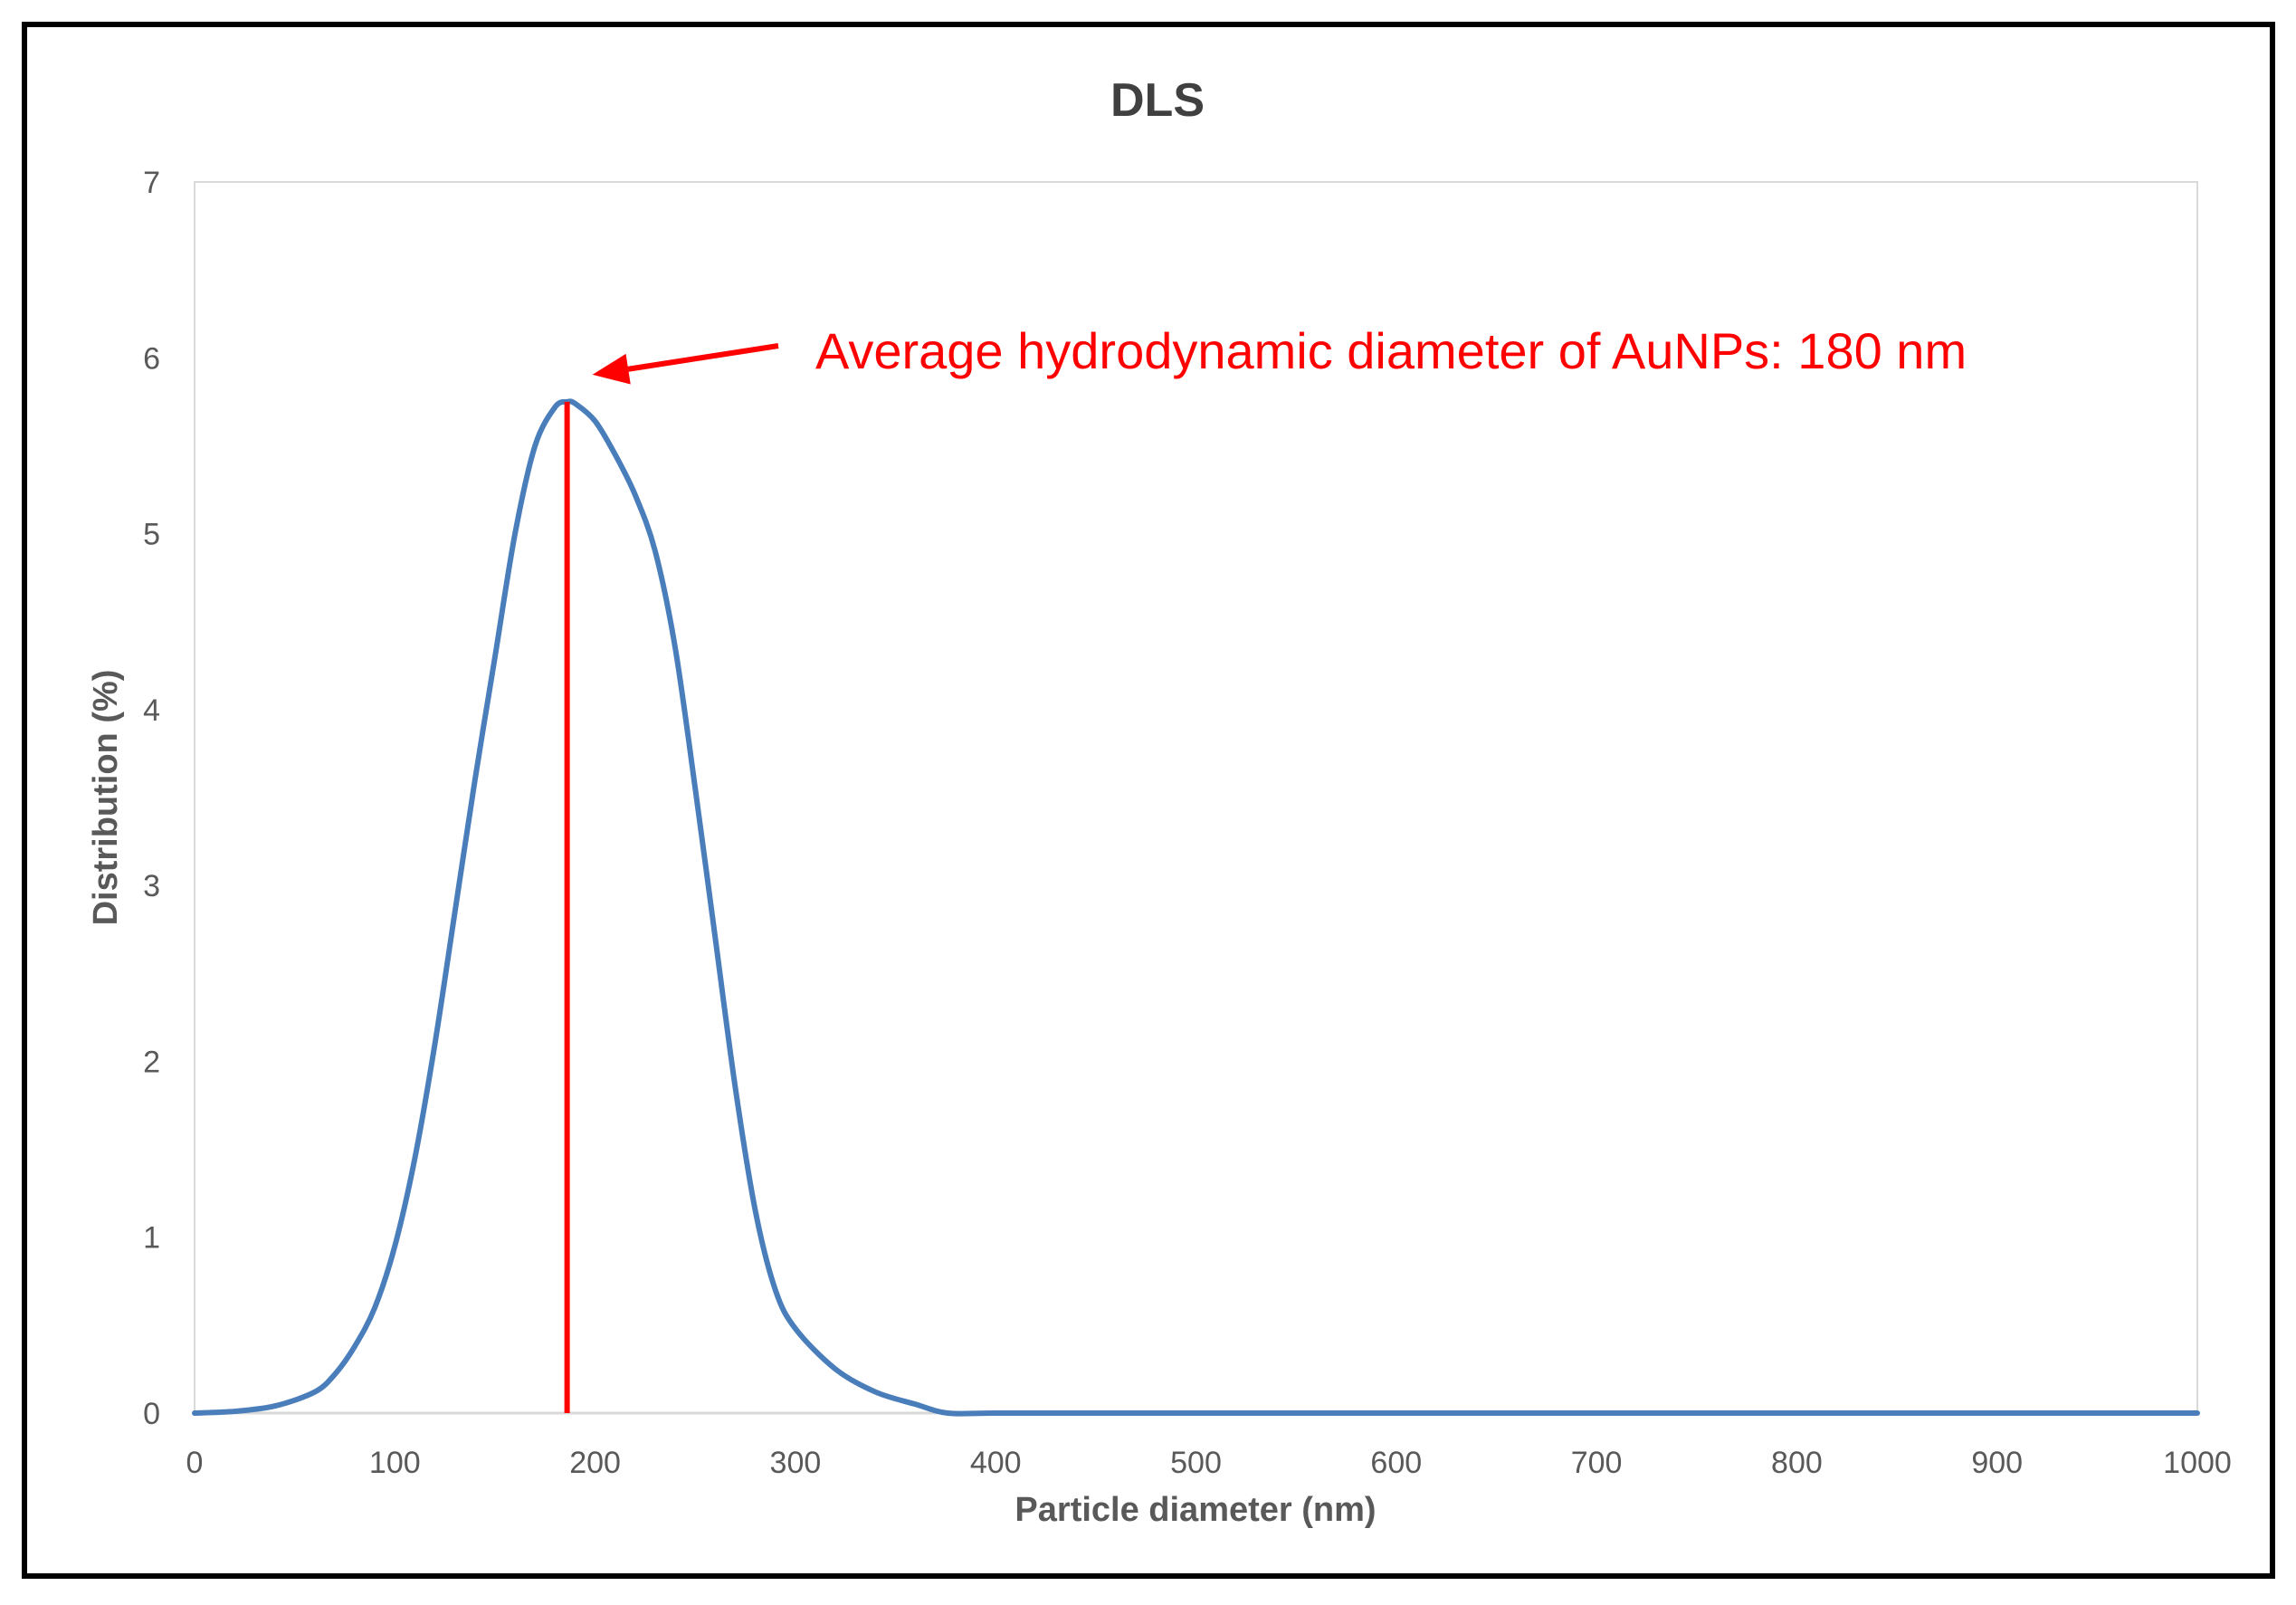  What do you see at coordinates (106, 798) in the screenshot?
I see `y-axis-title: Distribution (%)` at bounding box center [106, 798].